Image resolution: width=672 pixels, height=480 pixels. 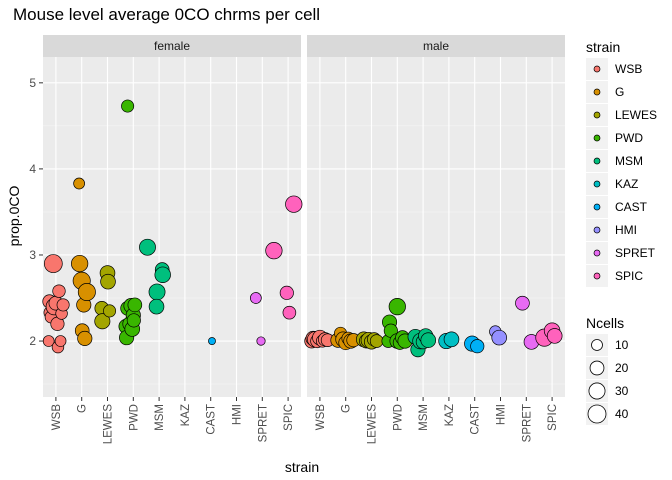 I want to click on y-tick-label: 5, so click(x=32, y=83).